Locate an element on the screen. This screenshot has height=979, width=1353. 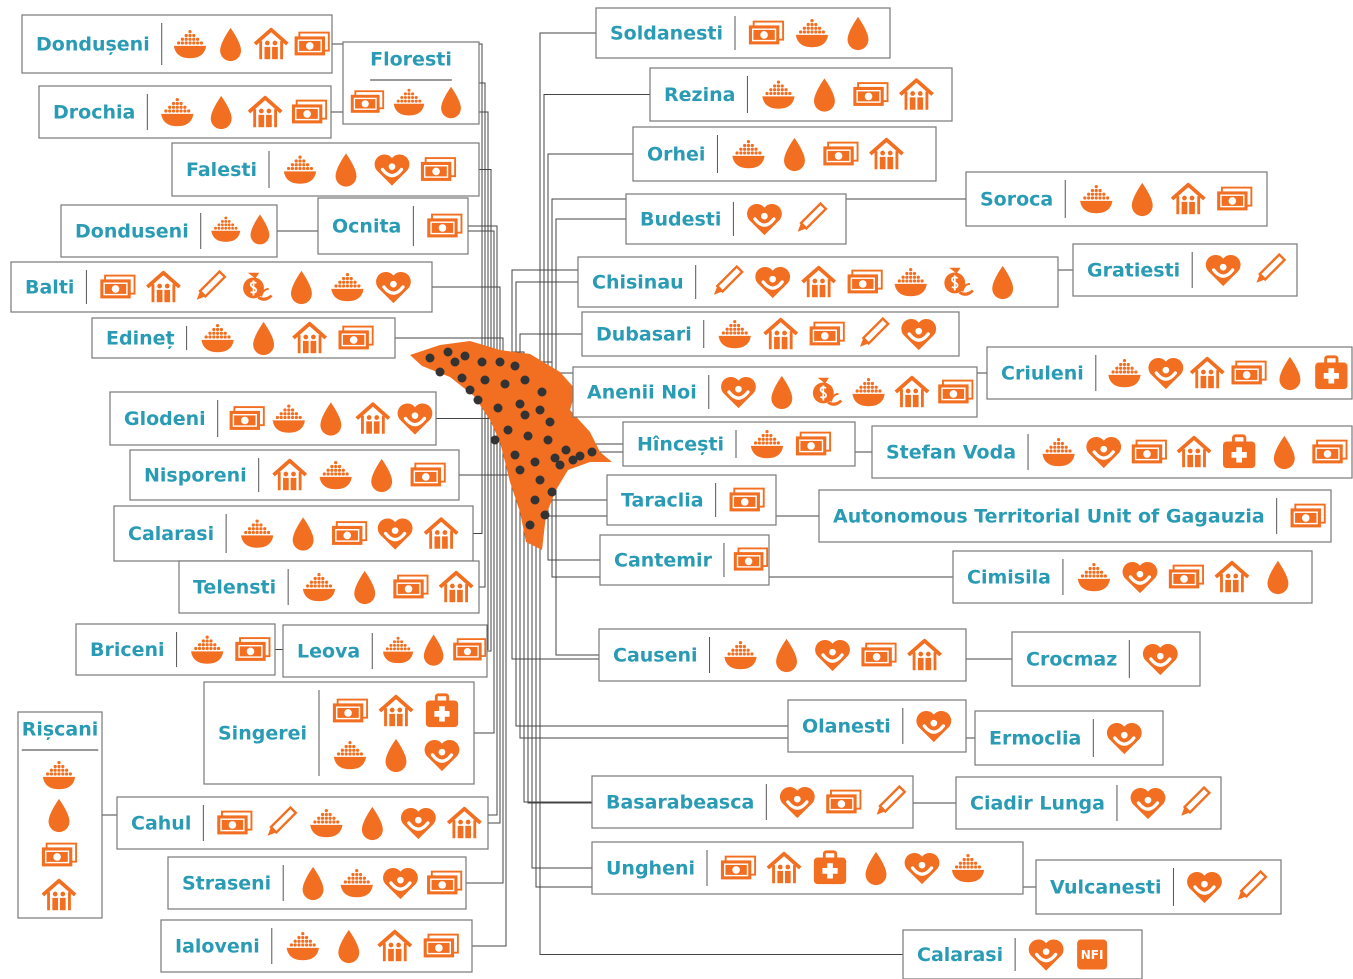
icon-nfi is located at coordinates (1092, 954).